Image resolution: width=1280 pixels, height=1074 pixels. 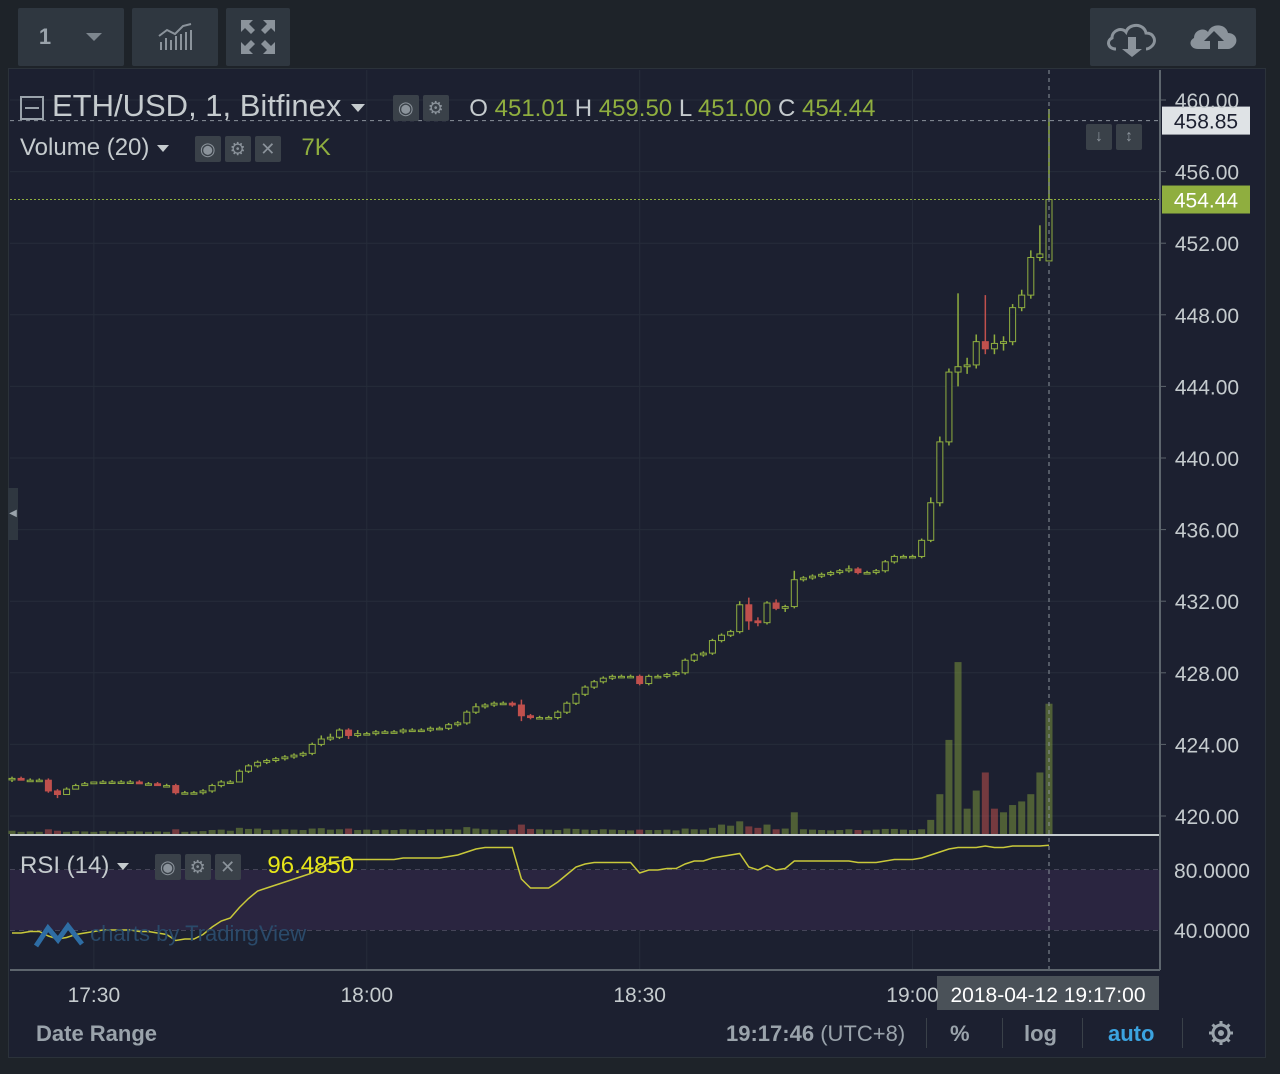 What do you see at coordinates (1207, 531) in the screenshot?
I see `price-tick-label: 436.00` at bounding box center [1207, 531].